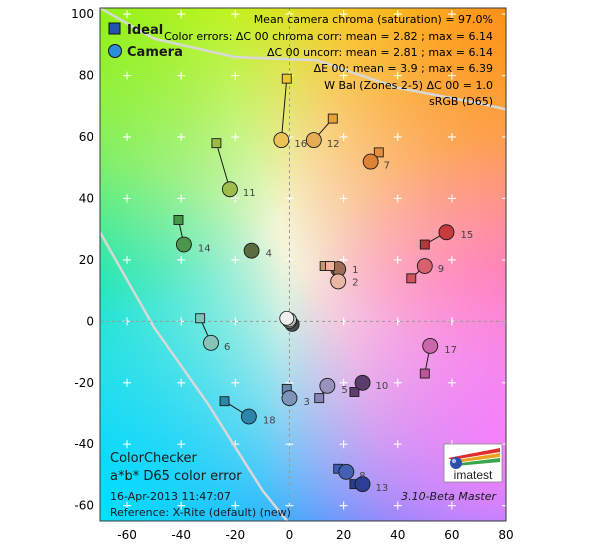 The height and width of the screenshot is (551, 600). What do you see at coordinates (303, 59) in the screenshot?
I see `gamut-boundary-top` at bounding box center [303, 59].